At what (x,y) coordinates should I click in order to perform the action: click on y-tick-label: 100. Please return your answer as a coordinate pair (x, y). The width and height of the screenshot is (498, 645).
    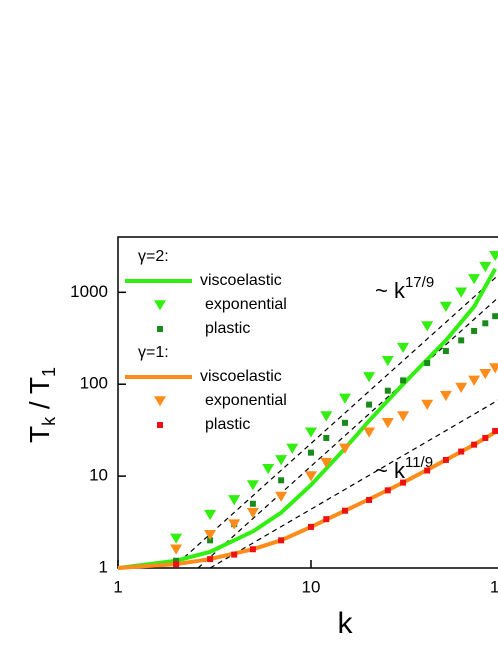
    Looking at the image, I should click on (94, 383).